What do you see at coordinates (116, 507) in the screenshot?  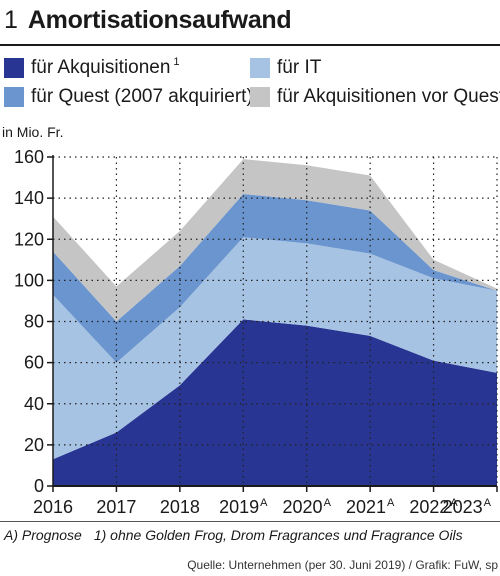 I see `x-tick-label-2017: 2017` at bounding box center [116, 507].